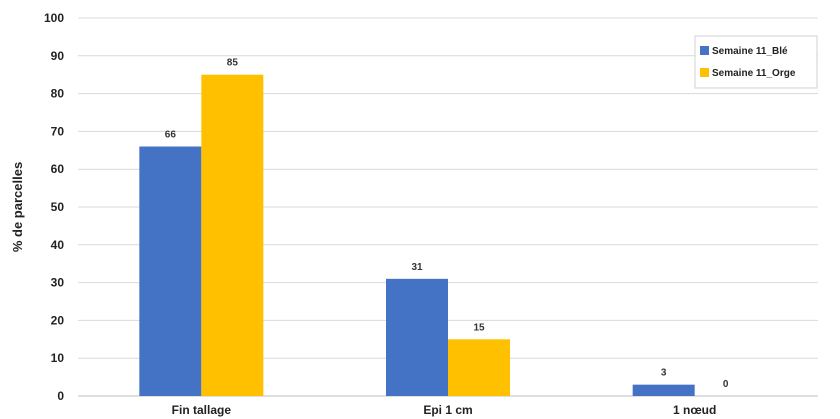  What do you see at coordinates (58, 358) in the screenshot?
I see `y-tick-label: 10` at bounding box center [58, 358].